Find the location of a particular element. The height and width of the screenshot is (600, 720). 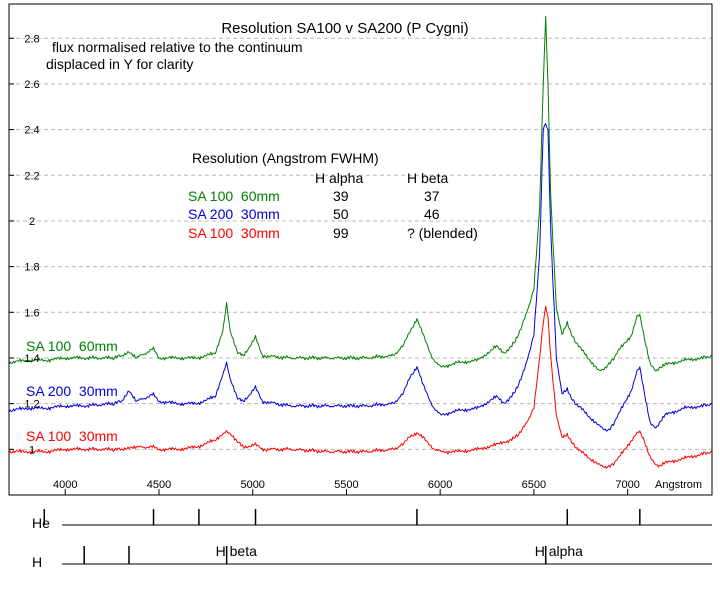

table-cell-halpha: 50 is located at coordinates (341, 214).